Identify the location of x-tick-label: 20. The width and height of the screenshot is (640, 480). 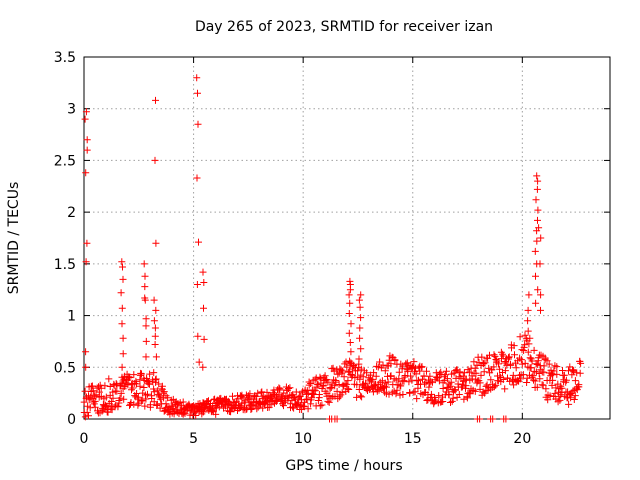
(522, 439).